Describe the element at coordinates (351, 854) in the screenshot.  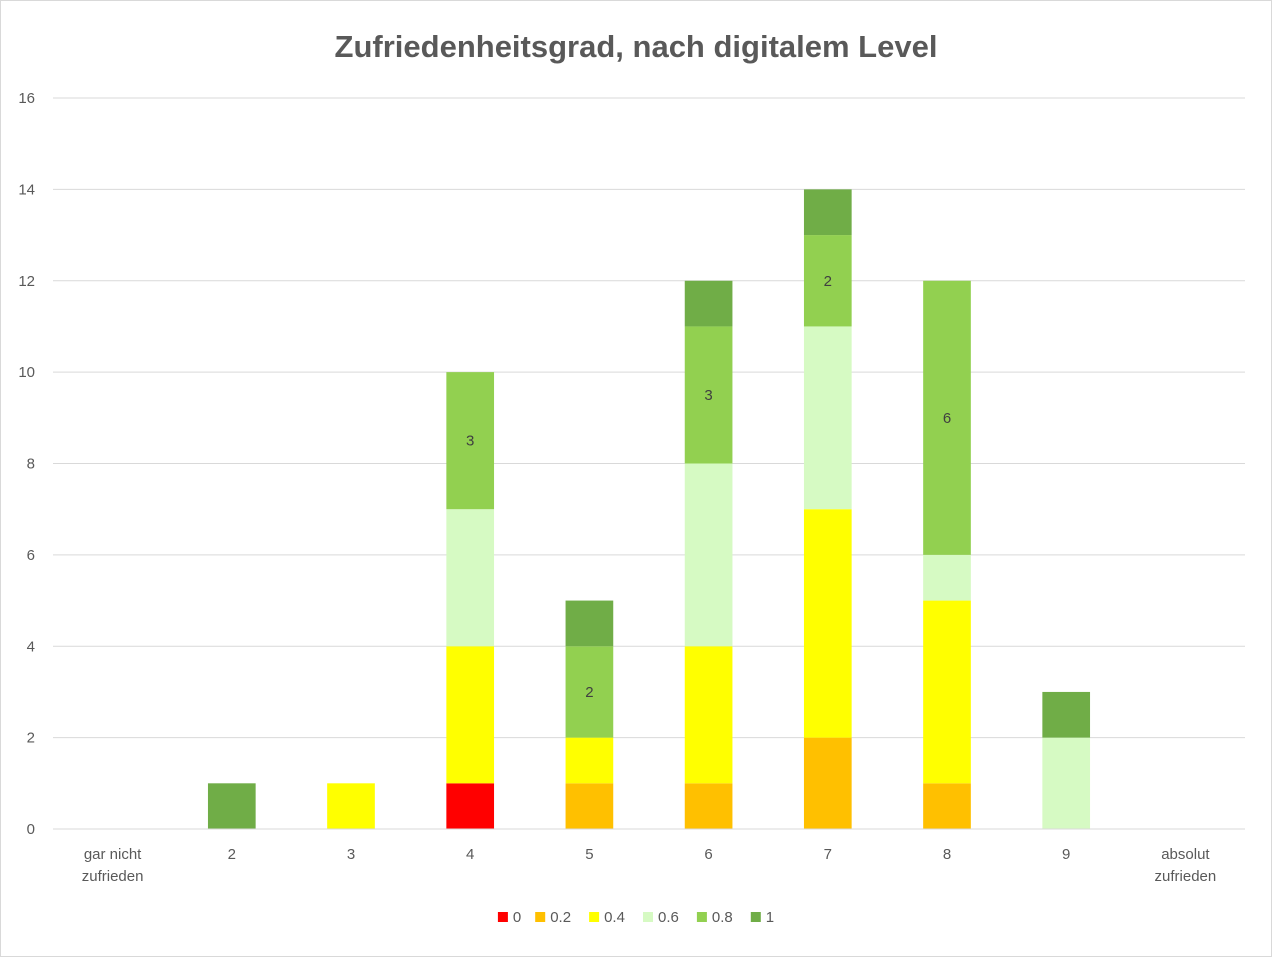
I see `x-tick-label: 3` at that location.